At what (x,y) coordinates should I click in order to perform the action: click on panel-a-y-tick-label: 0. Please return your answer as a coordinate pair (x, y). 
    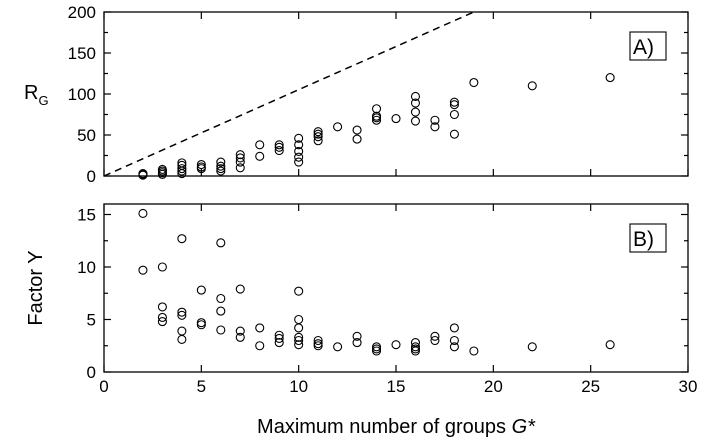
    Looking at the image, I should click on (91, 176).